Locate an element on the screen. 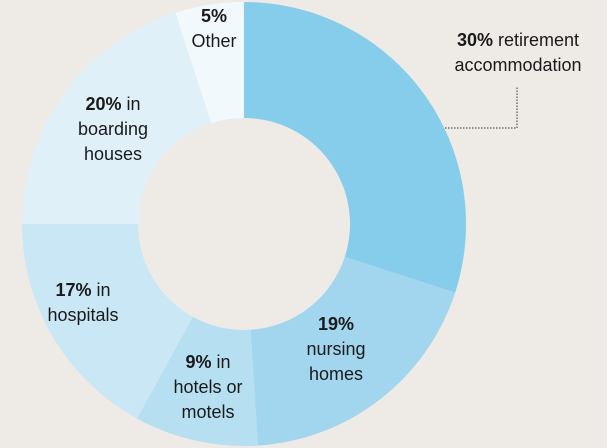  slice-label: 30% retirement accommodation is located at coordinates (517, 53).